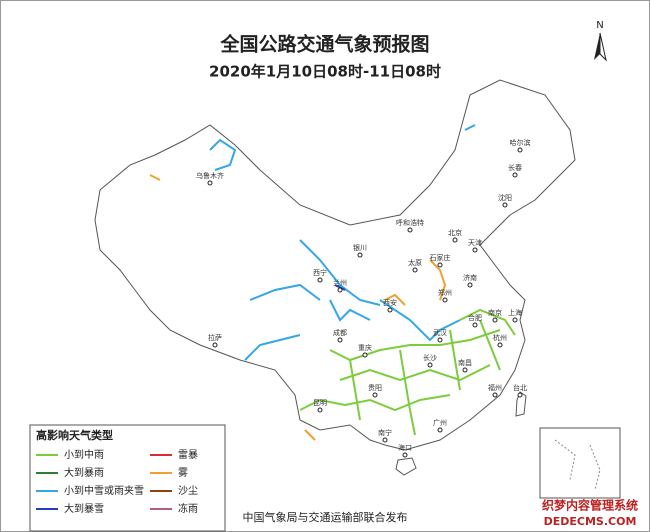  Describe the element at coordinates (520, 387) in the screenshot. I see `city-label: 台北` at that location.